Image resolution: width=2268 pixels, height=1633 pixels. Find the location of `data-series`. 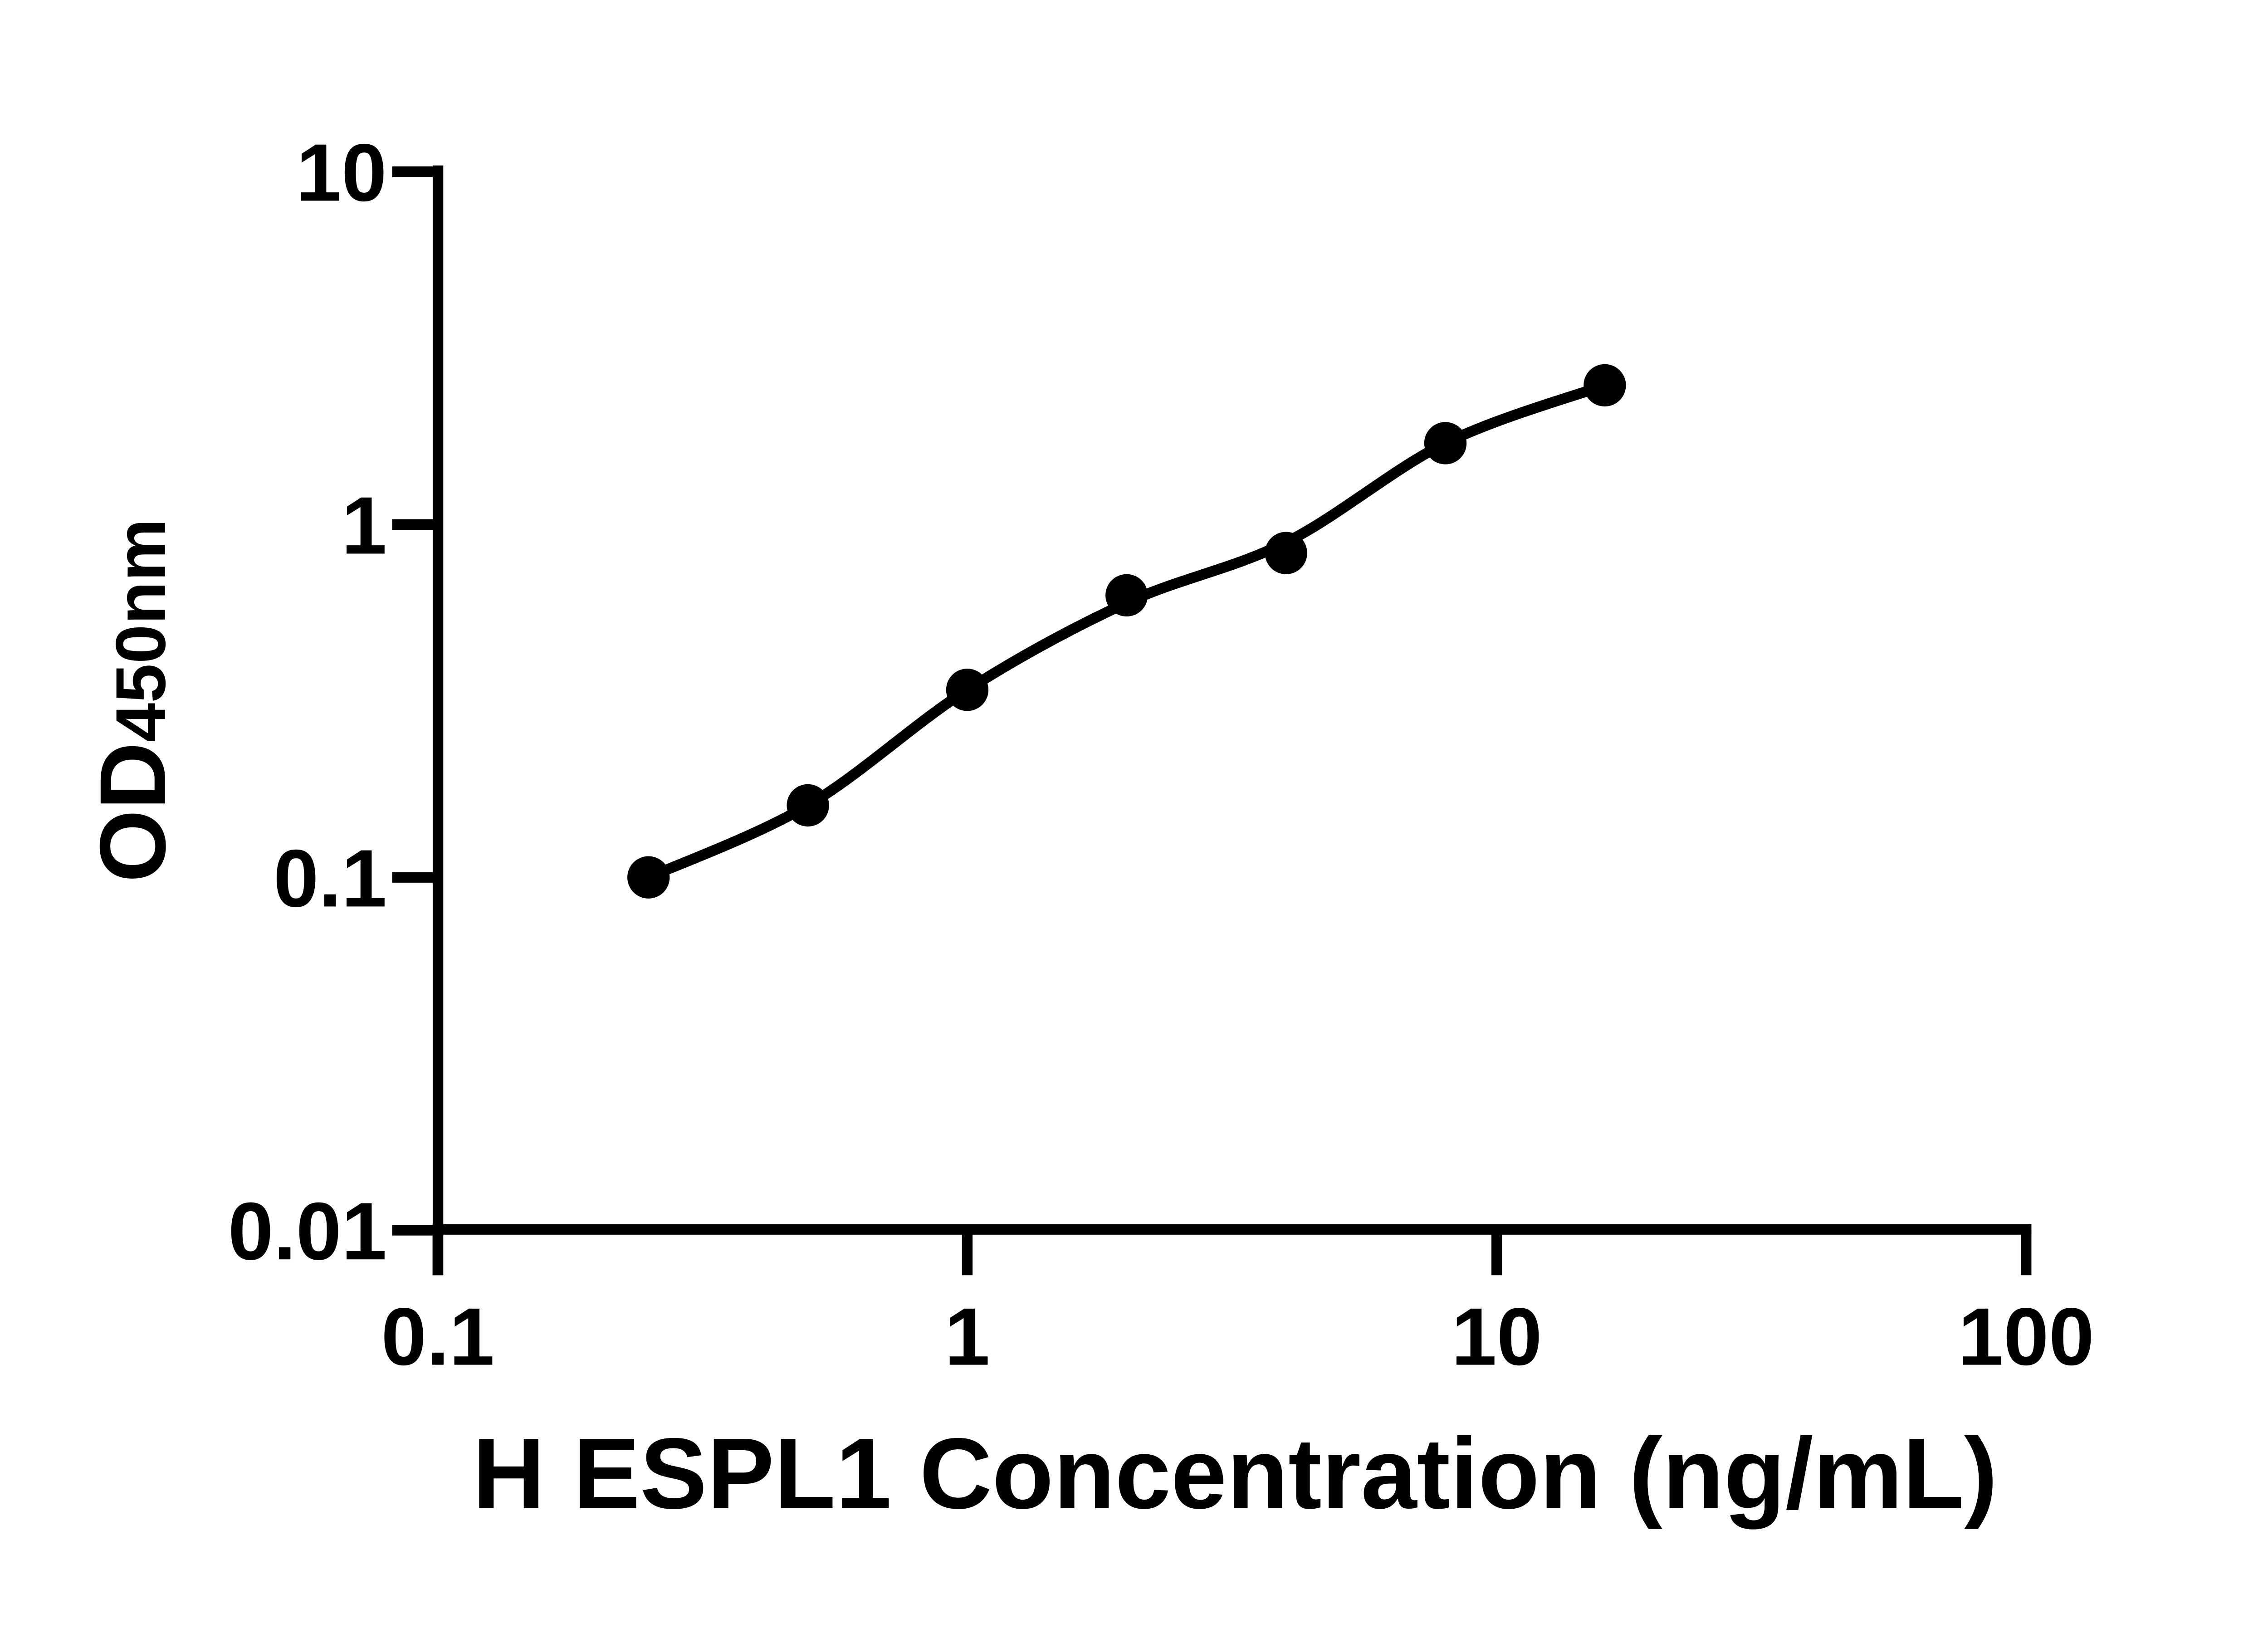

data-series is located at coordinates (1126, 631).